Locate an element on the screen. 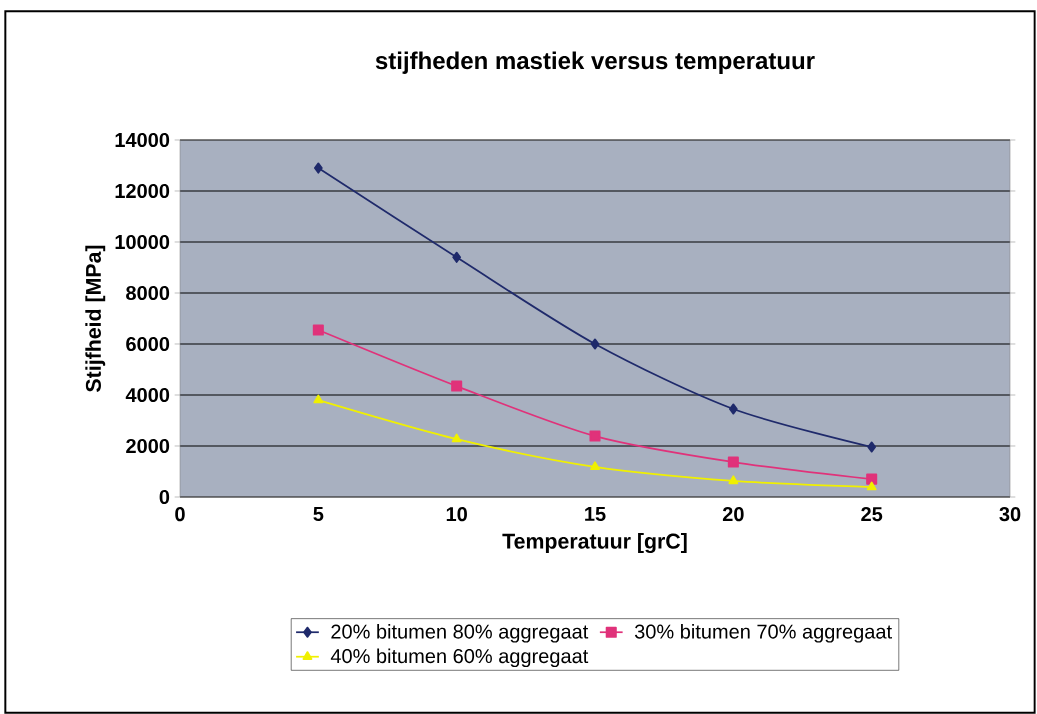 The width and height of the screenshot is (1037, 714). y-tick-label: 10000 is located at coordinates (142, 242).